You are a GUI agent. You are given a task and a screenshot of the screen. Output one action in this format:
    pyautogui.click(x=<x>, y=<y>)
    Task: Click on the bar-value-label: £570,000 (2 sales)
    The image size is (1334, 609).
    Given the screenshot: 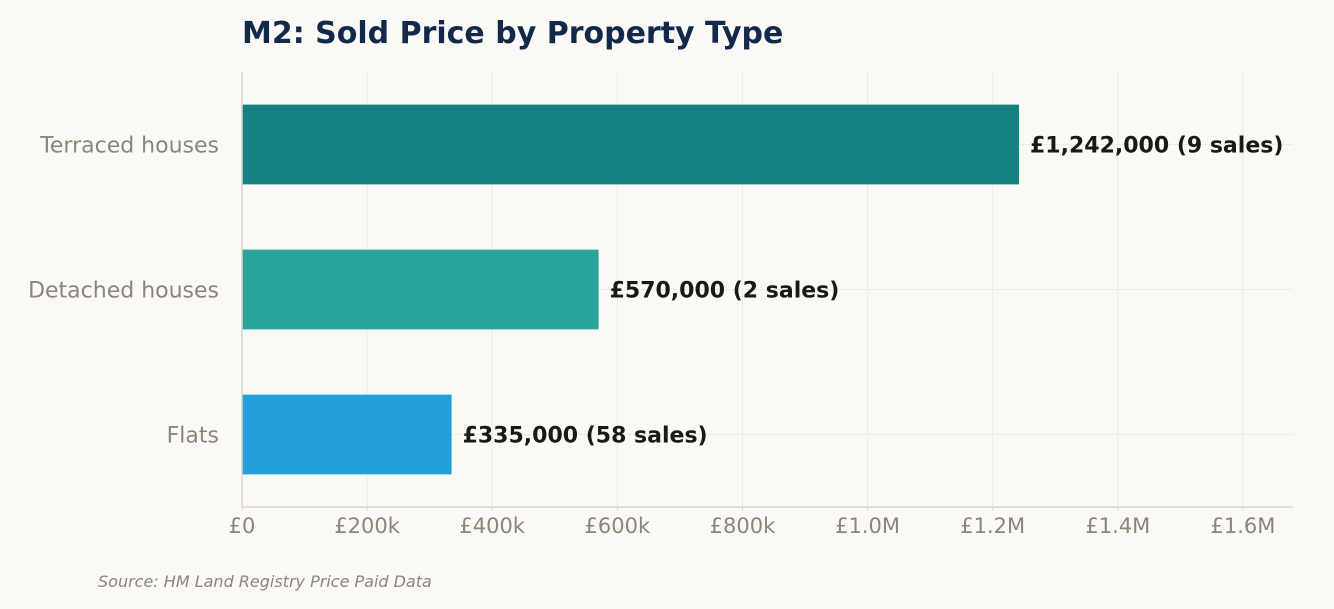 What is the action you would take?
    pyautogui.click(x=725, y=291)
    